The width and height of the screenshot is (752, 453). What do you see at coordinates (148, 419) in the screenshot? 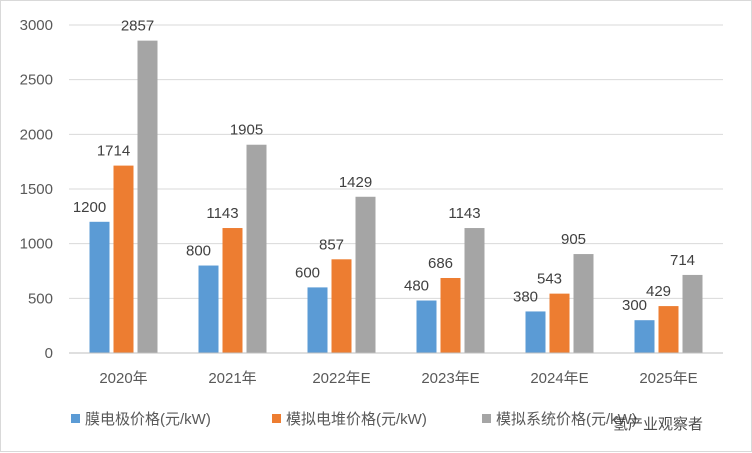
I see `legend-label: 膜电极价格(元/kW)` at bounding box center [148, 419].